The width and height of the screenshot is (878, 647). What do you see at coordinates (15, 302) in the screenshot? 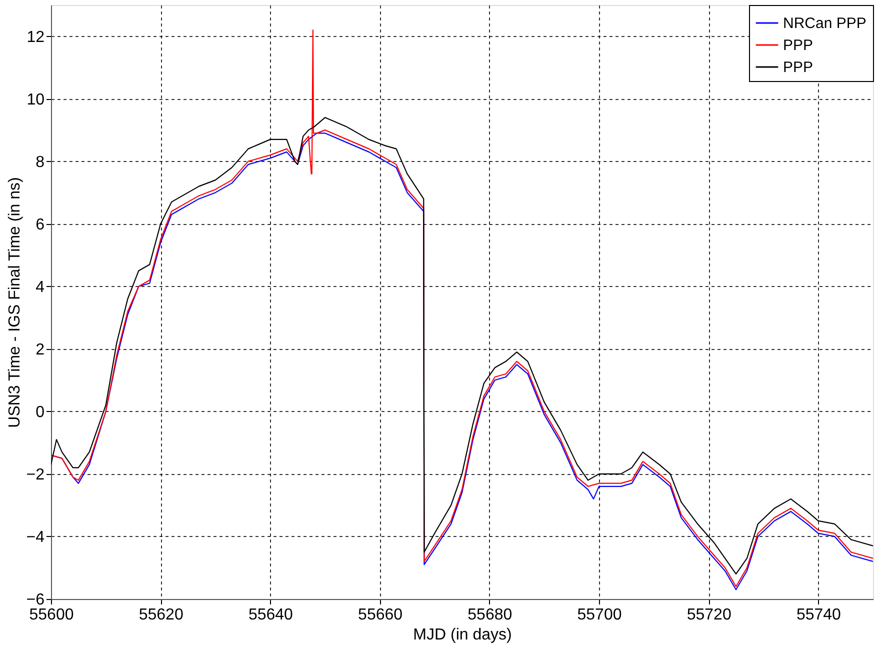
I see `y-axis-title: USN3 Time - IGS Final Time (in ns)` at bounding box center [15, 302].